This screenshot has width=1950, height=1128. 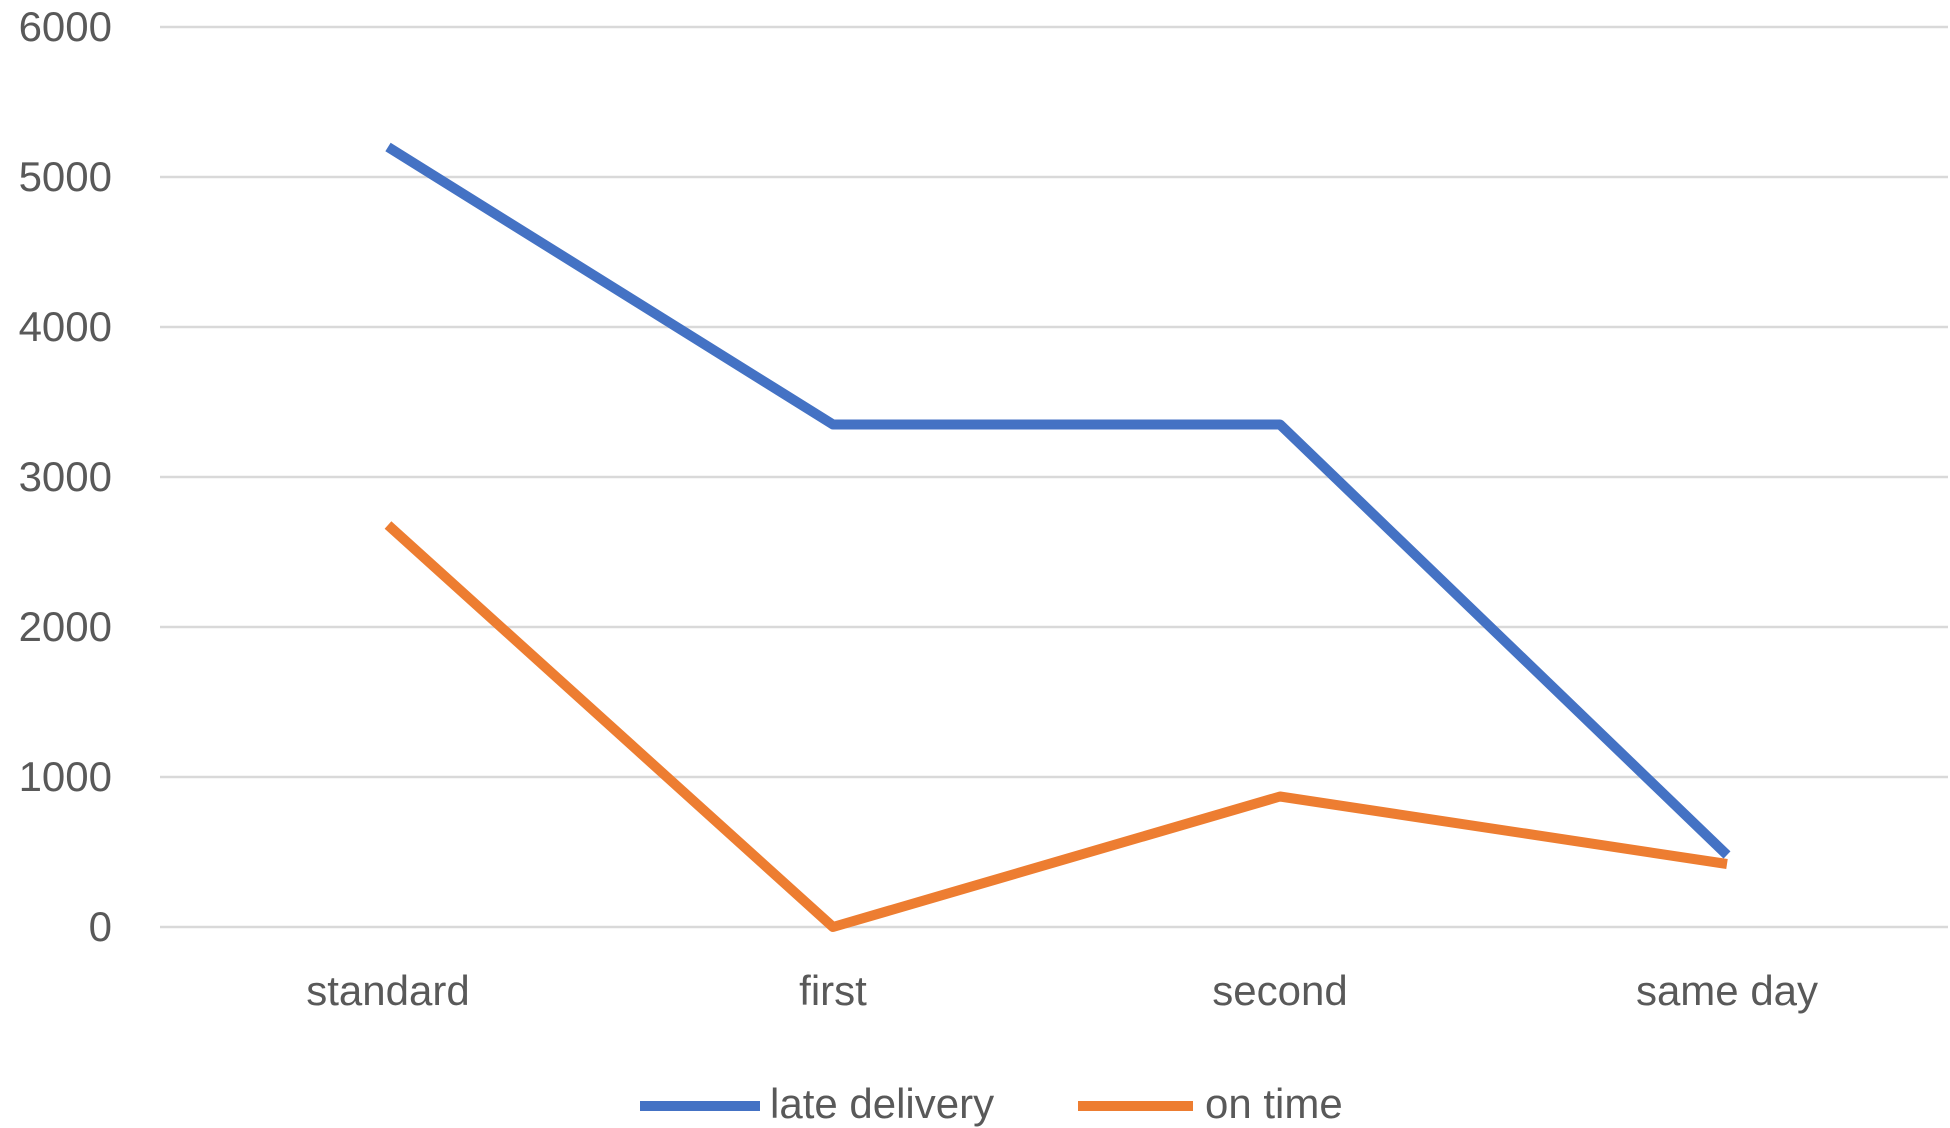 I want to click on y-tick-label: 3000, so click(x=65, y=476).